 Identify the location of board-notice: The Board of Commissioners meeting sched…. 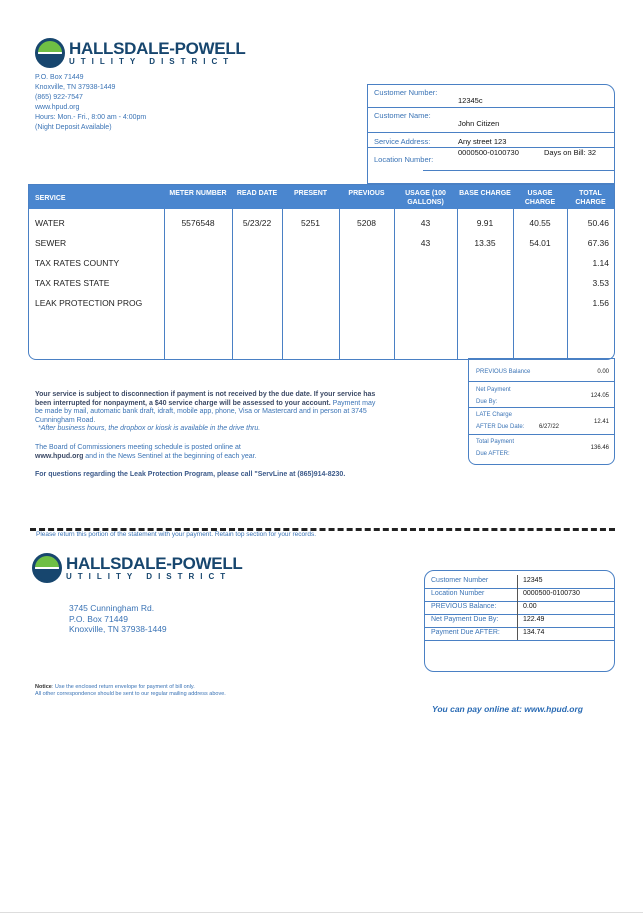
(185, 452).